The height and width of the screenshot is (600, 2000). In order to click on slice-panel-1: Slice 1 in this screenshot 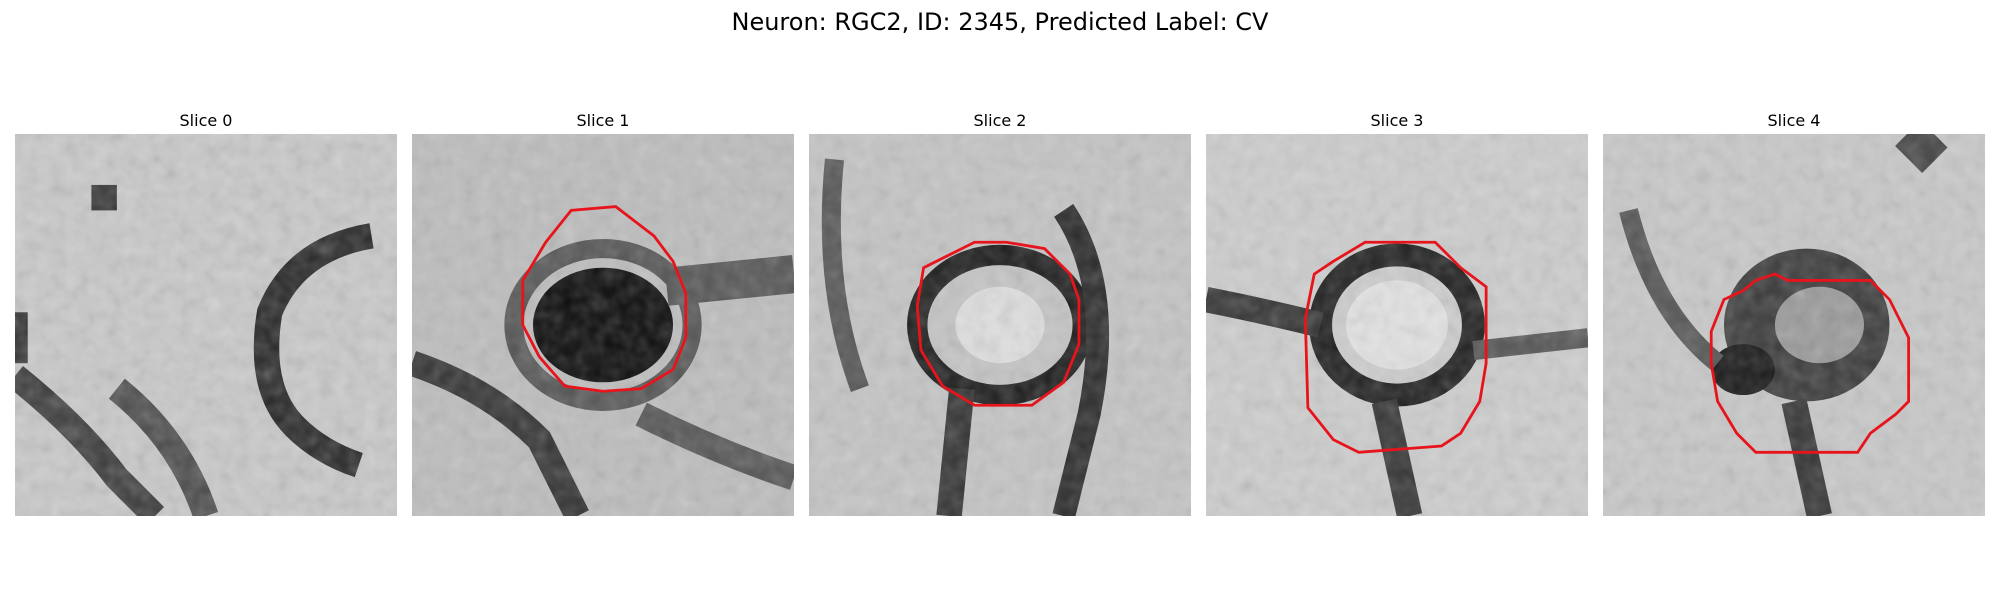, I will do `click(603, 312)`.